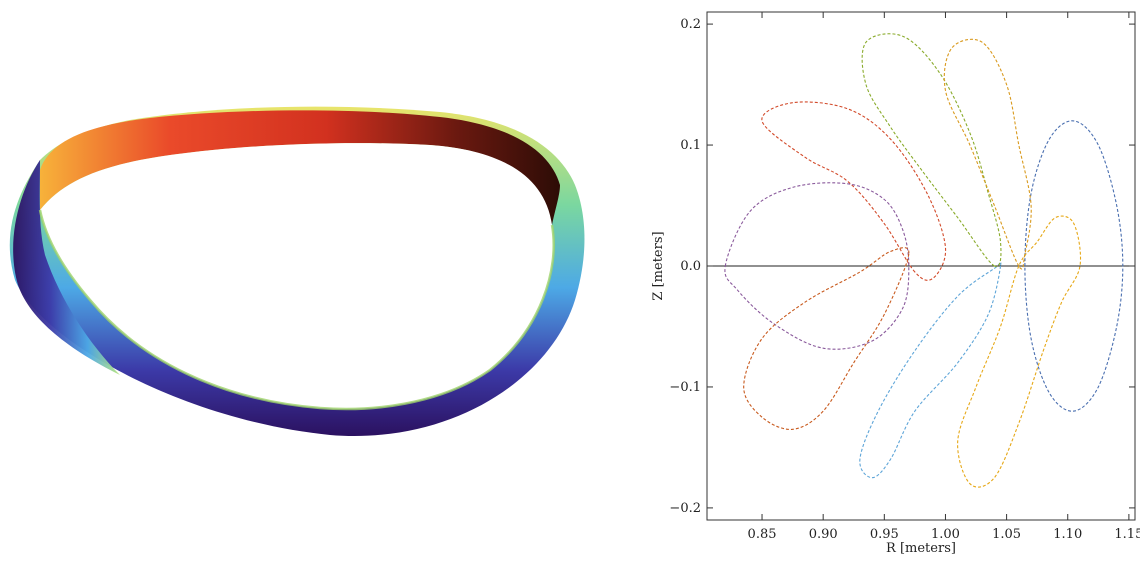  Describe the element at coordinates (685, 508) in the screenshot. I see `y-tick-label: −0.2` at that location.